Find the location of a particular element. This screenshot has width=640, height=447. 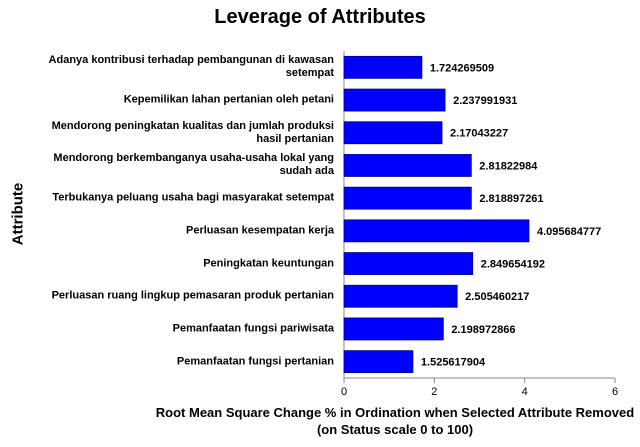

data-label: 2.17043227 is located at coordinates (479, 134).